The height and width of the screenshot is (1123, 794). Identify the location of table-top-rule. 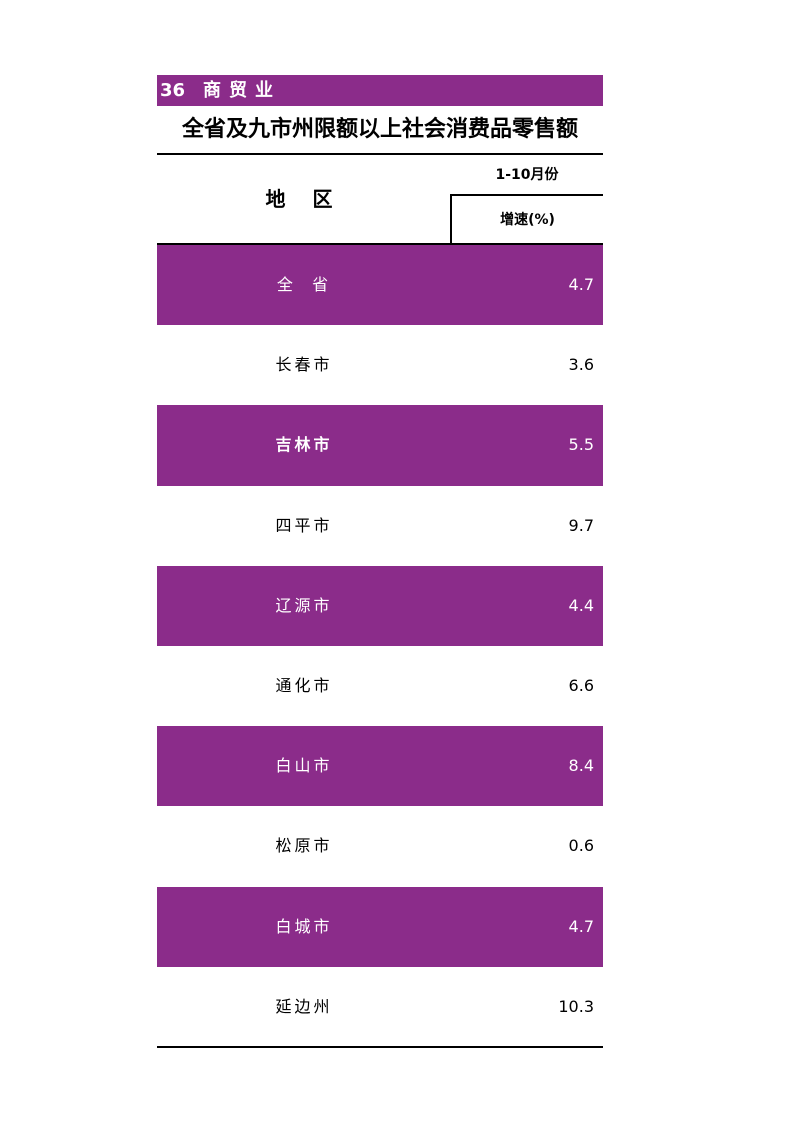
(380, 154).